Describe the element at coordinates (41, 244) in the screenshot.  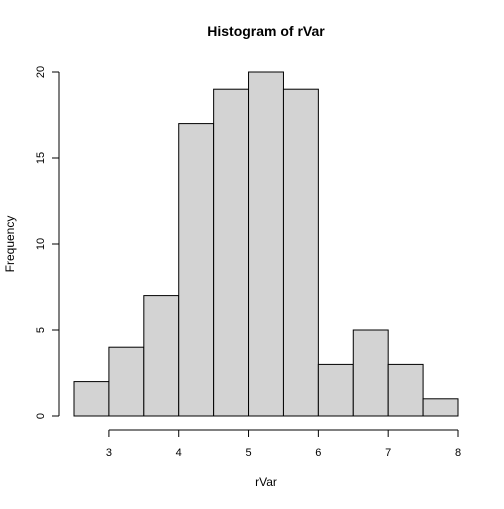
I see `y-tick-label: 10` at that location.